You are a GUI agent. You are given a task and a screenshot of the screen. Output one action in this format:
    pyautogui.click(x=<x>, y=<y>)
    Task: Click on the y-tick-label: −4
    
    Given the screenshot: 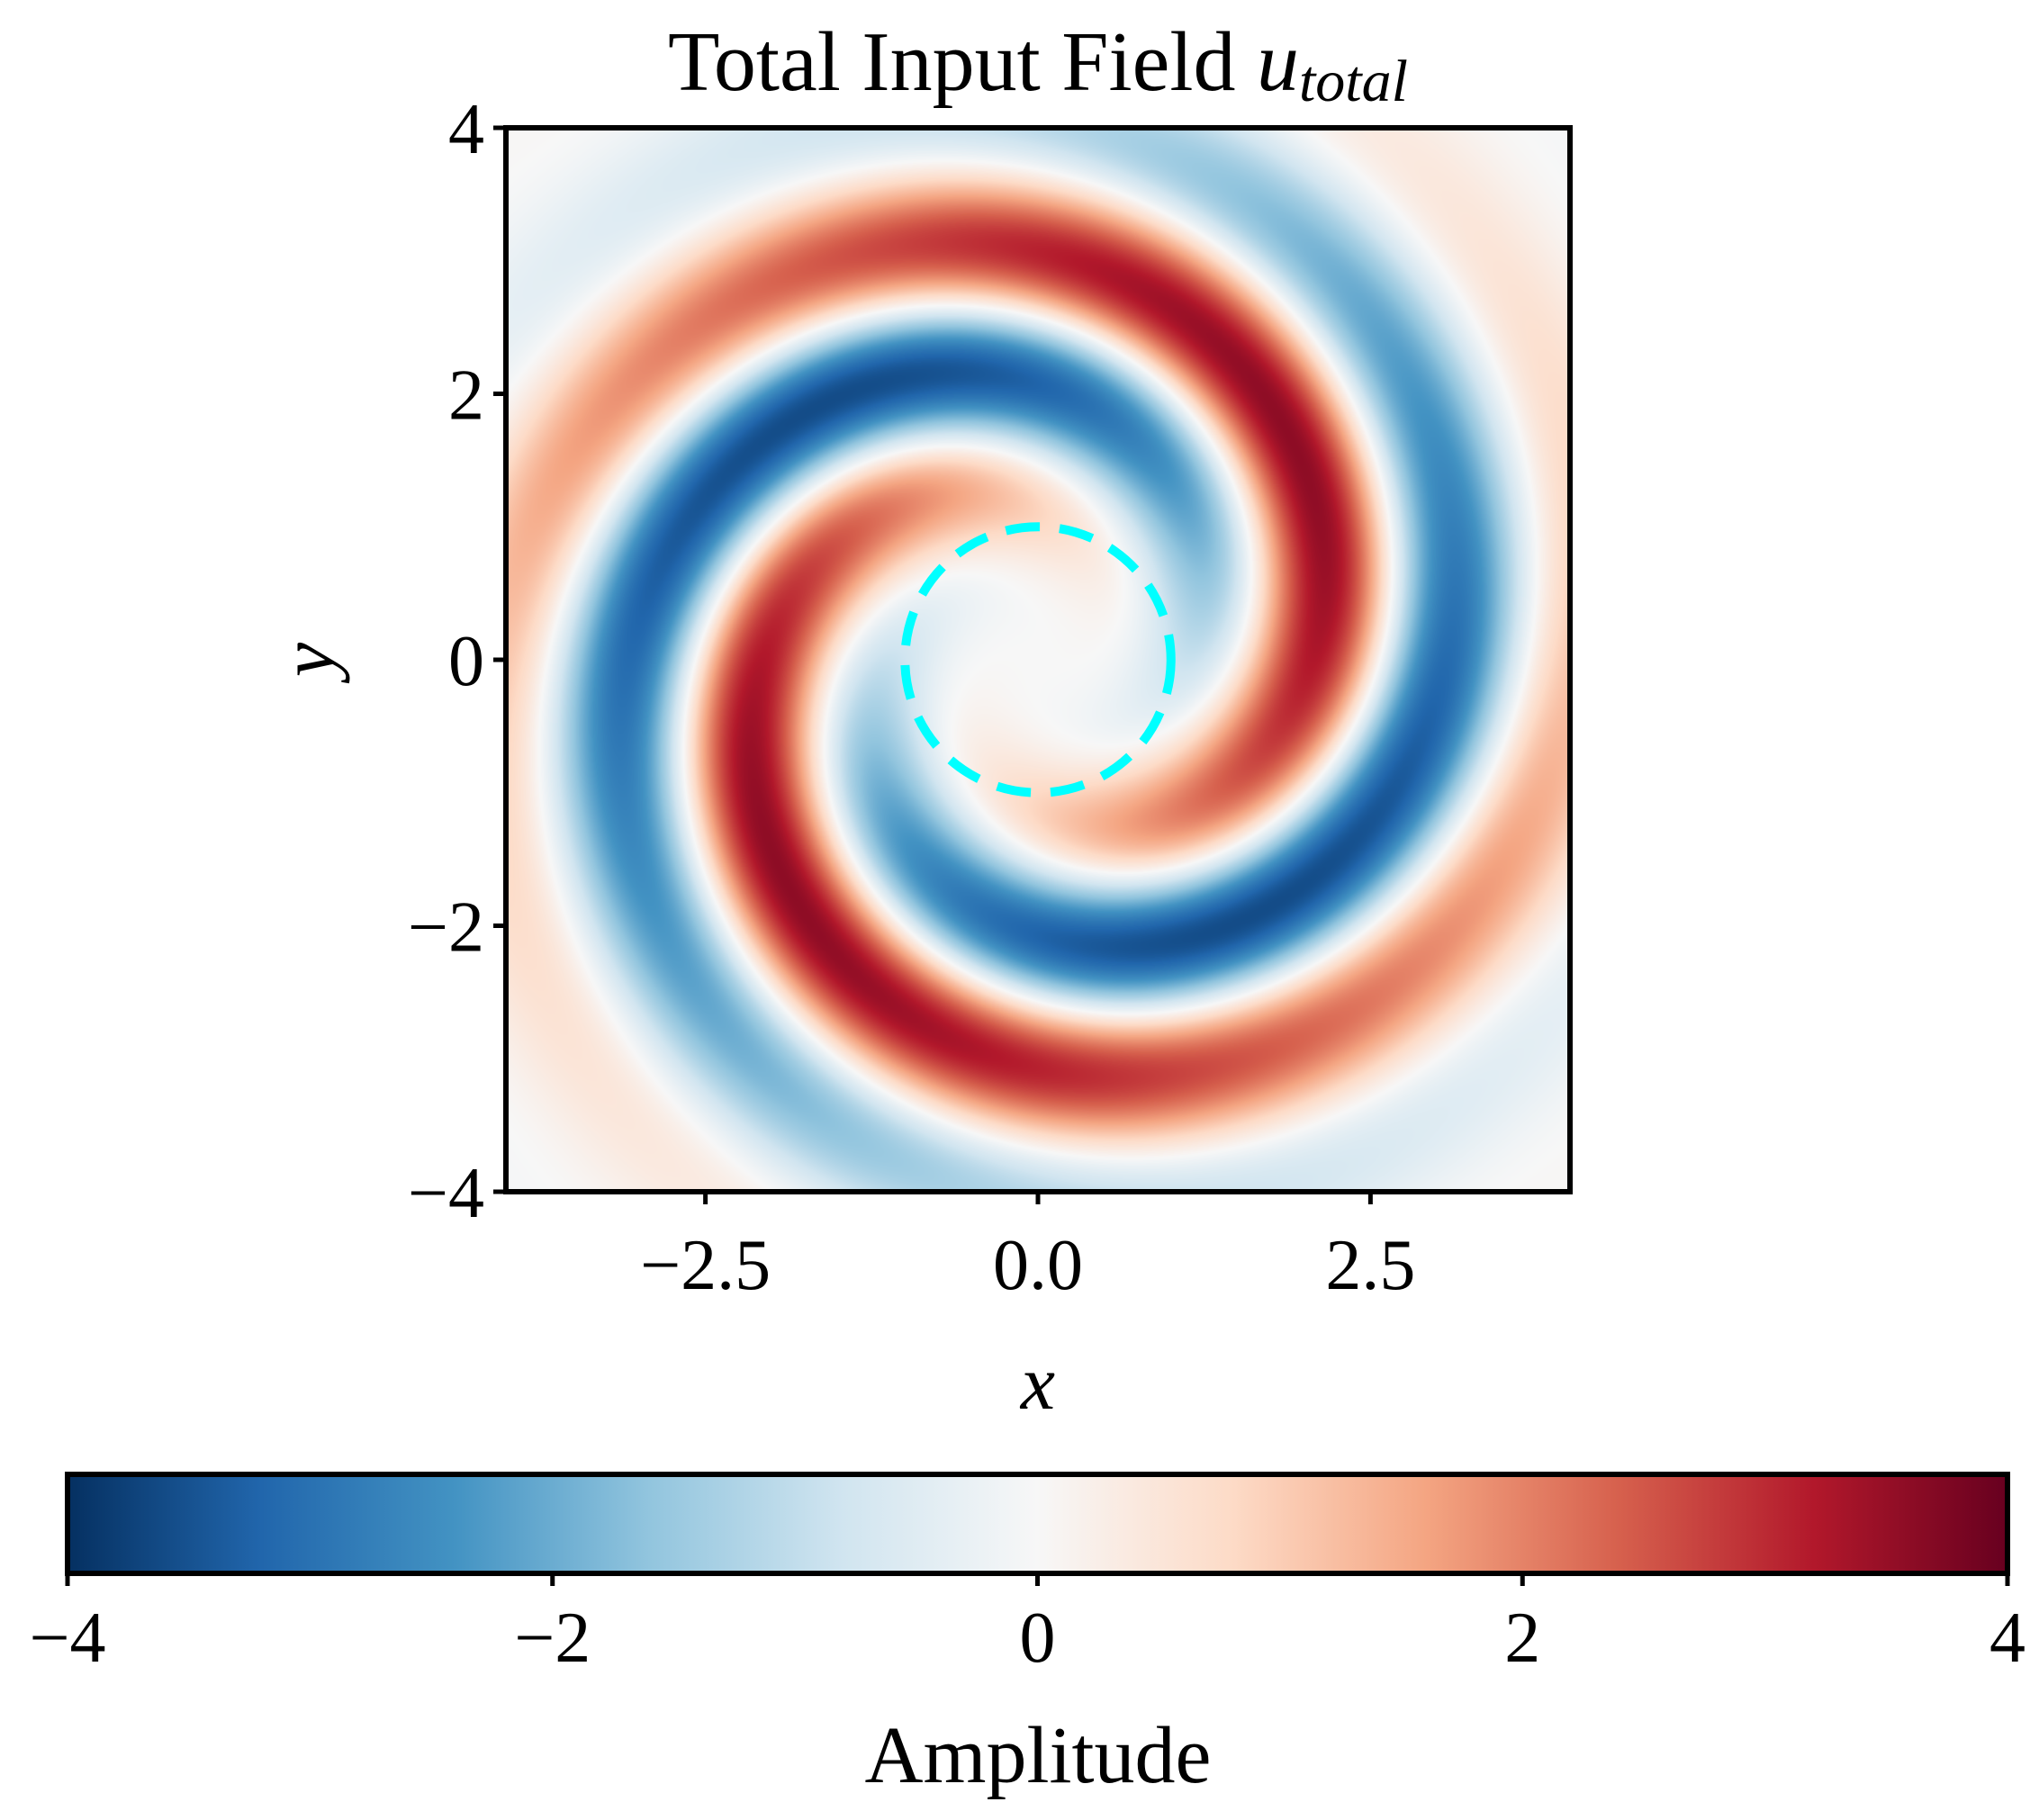 What is the action you would take?
    pyautogui.click(x=446, y=1193)
    